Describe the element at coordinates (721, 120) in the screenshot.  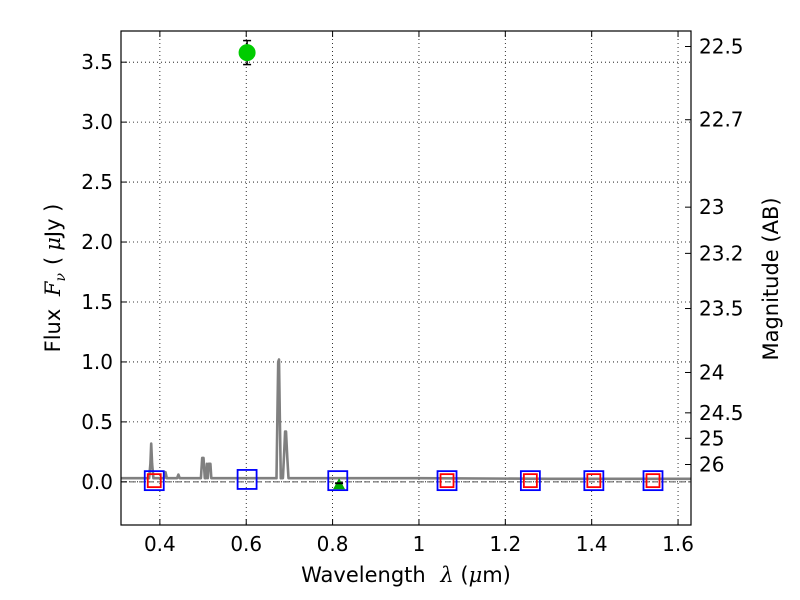
I see `y2-tick-label: 22.7` at that location.